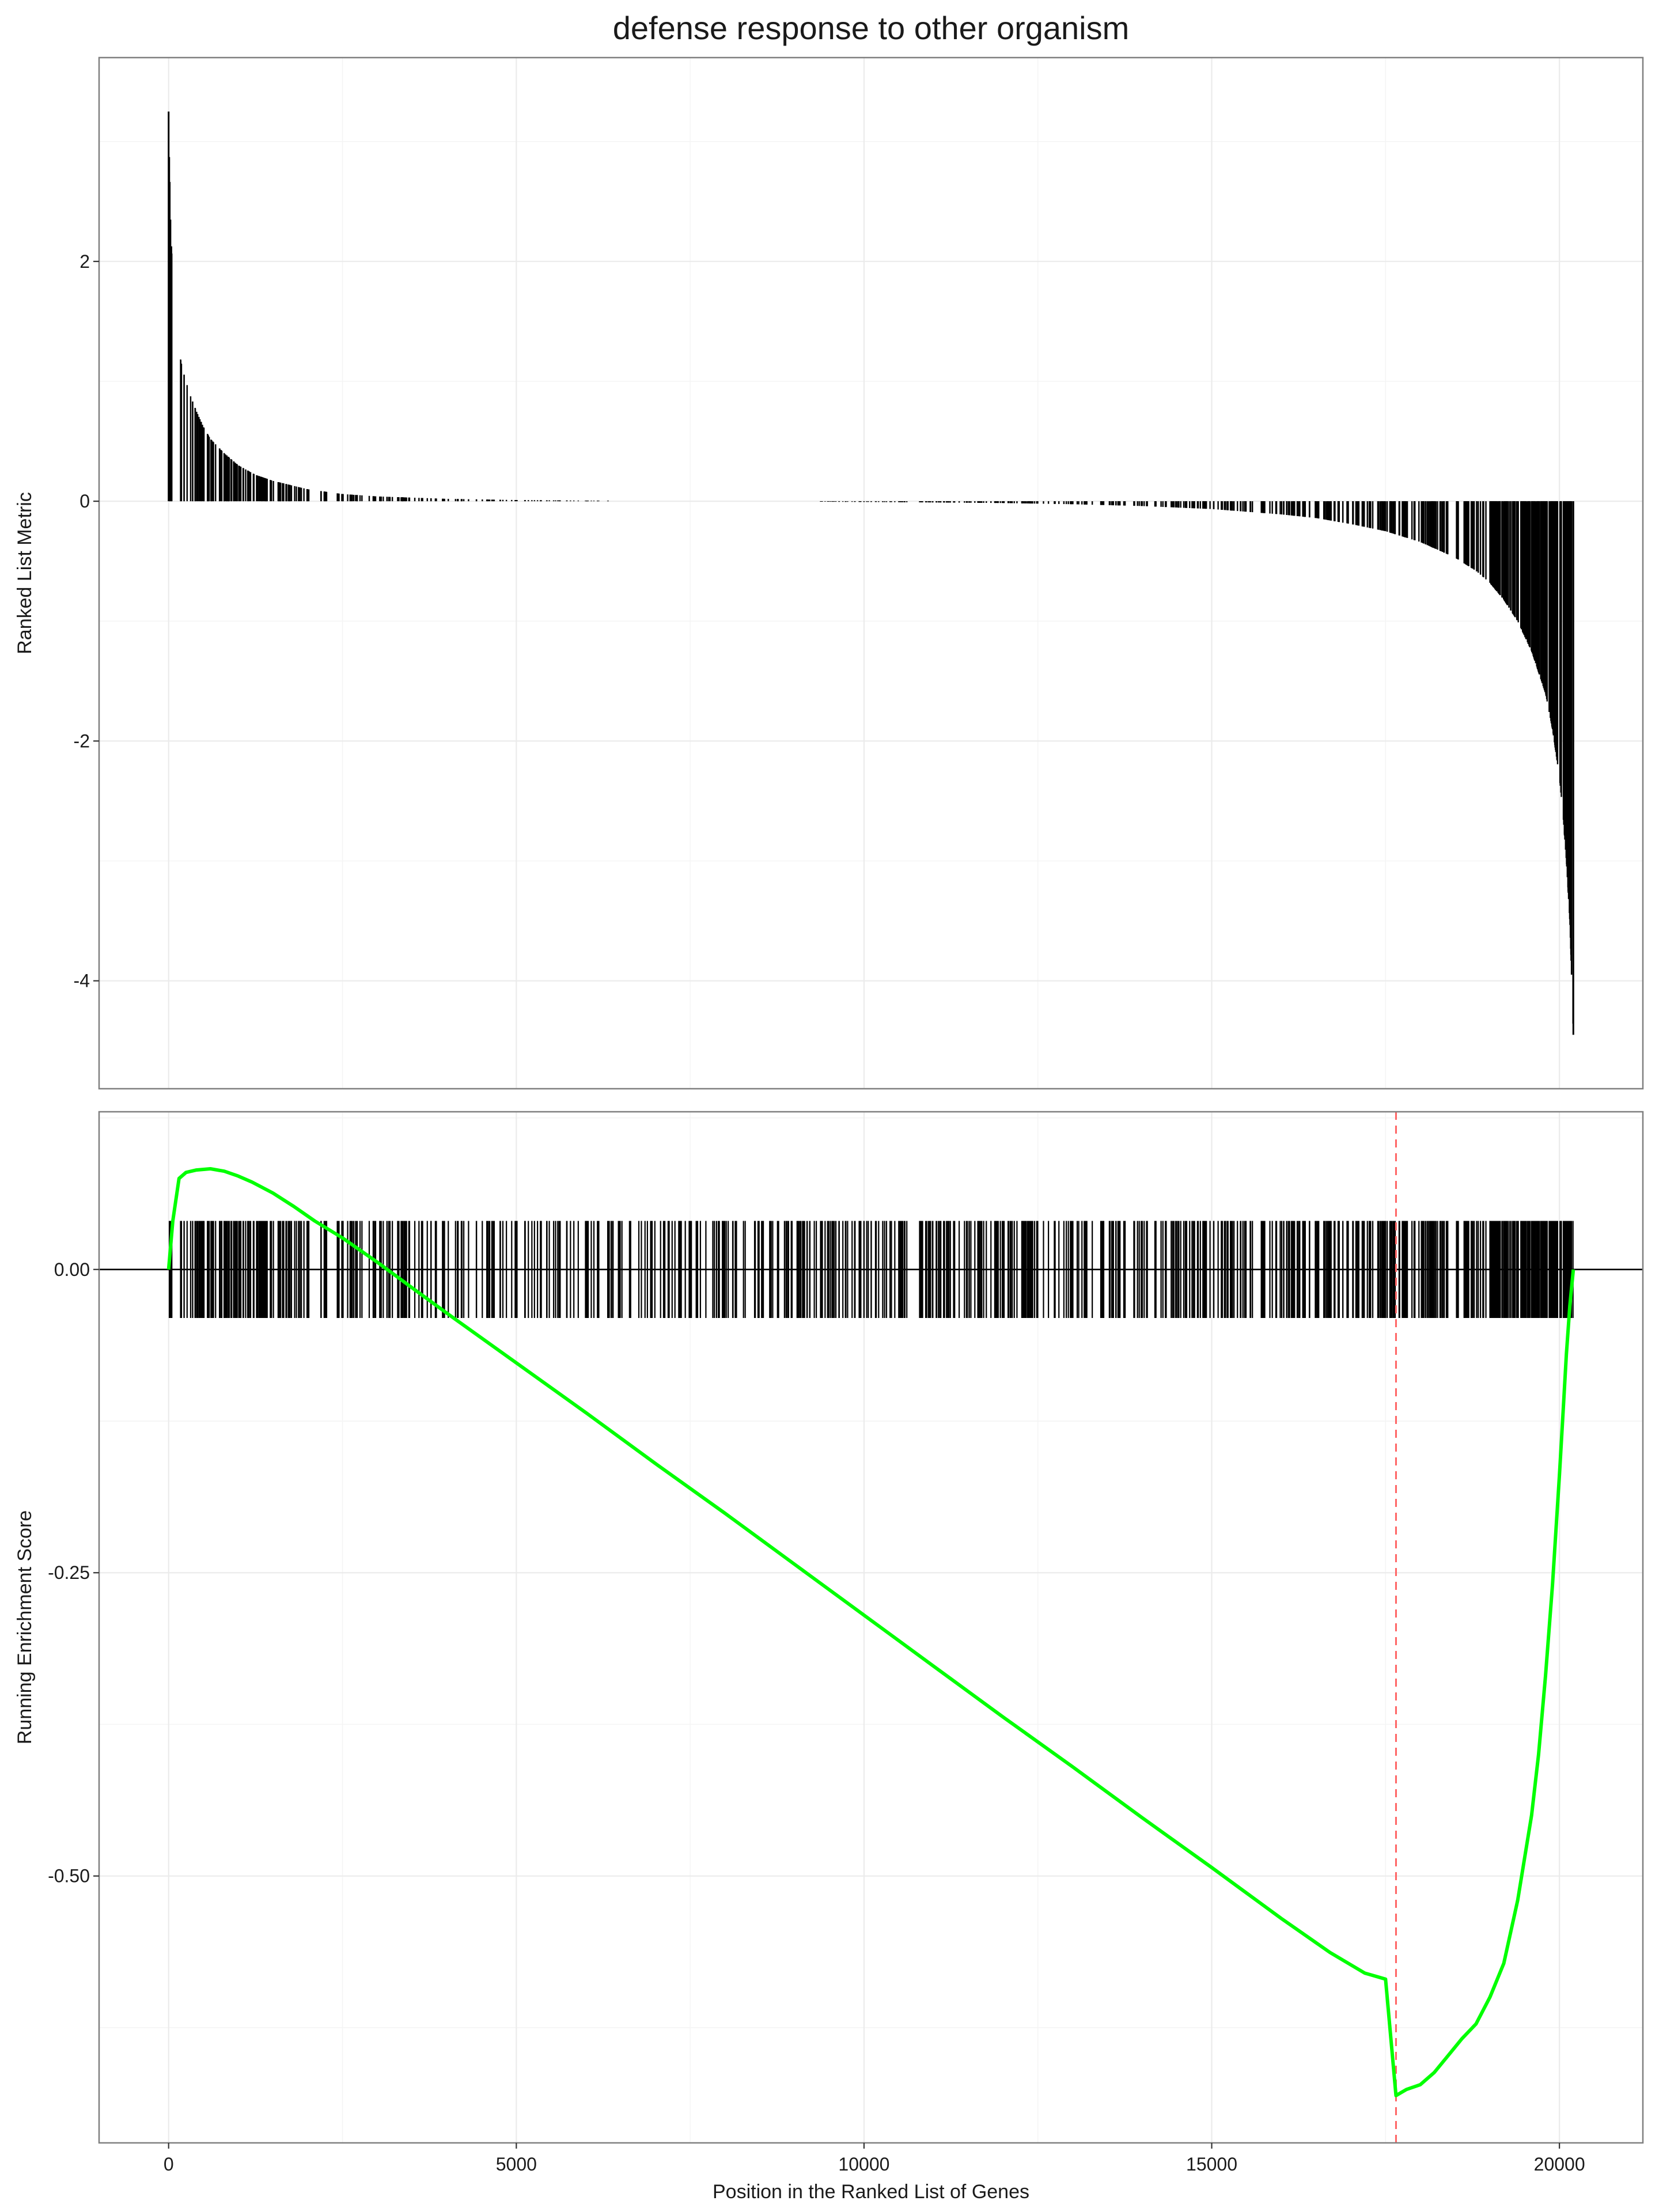 The width and height of the screenshot is (1659, 2212). I want to click on y-tick-label: 0.00, so click(72, 1269).